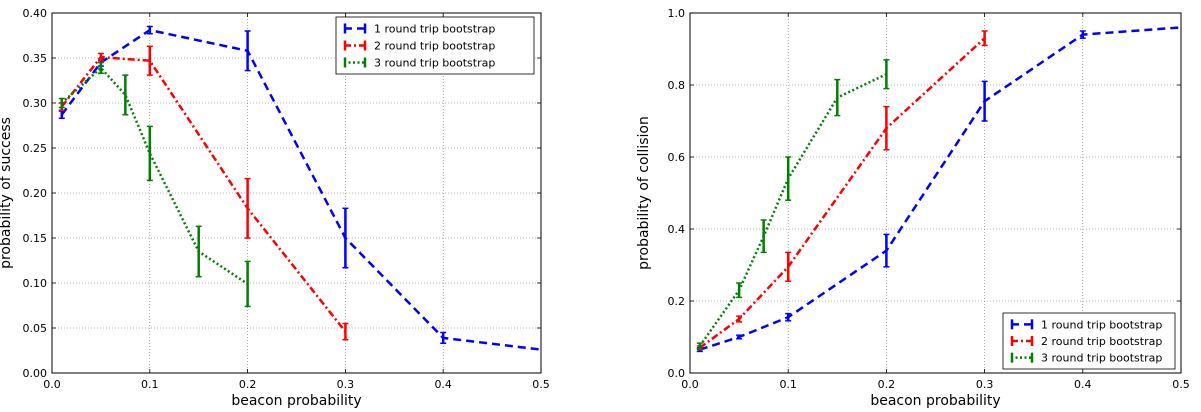 Image resolution: width=1201 pixels, height=412 pixels. Describe the element at coordinates (35, 148) in the screenshot. I see `y-tick-label: 0.25` at that location.